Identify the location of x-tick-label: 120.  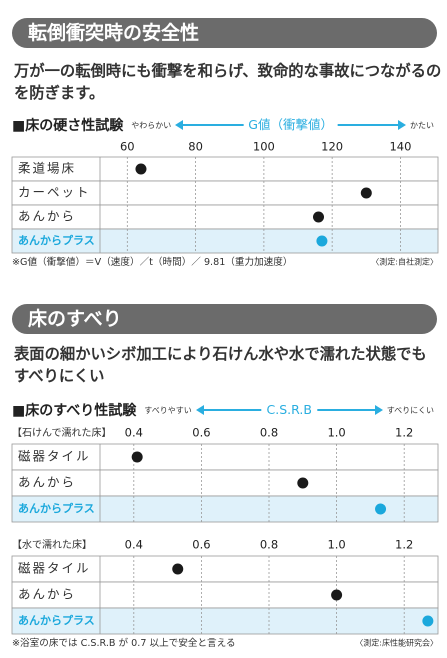
(332, 147).